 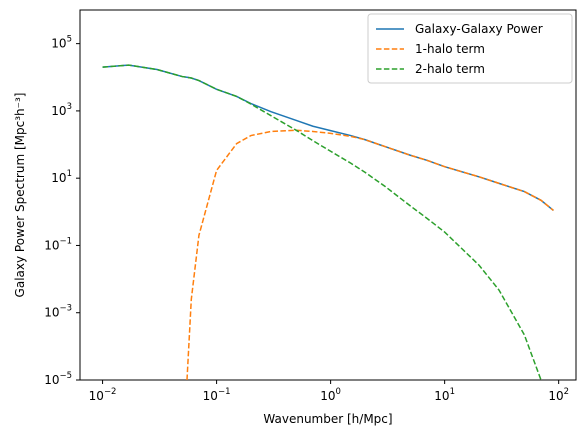 I want to click on y-tick-label-exponent: −1, so click(x=65, y=241).